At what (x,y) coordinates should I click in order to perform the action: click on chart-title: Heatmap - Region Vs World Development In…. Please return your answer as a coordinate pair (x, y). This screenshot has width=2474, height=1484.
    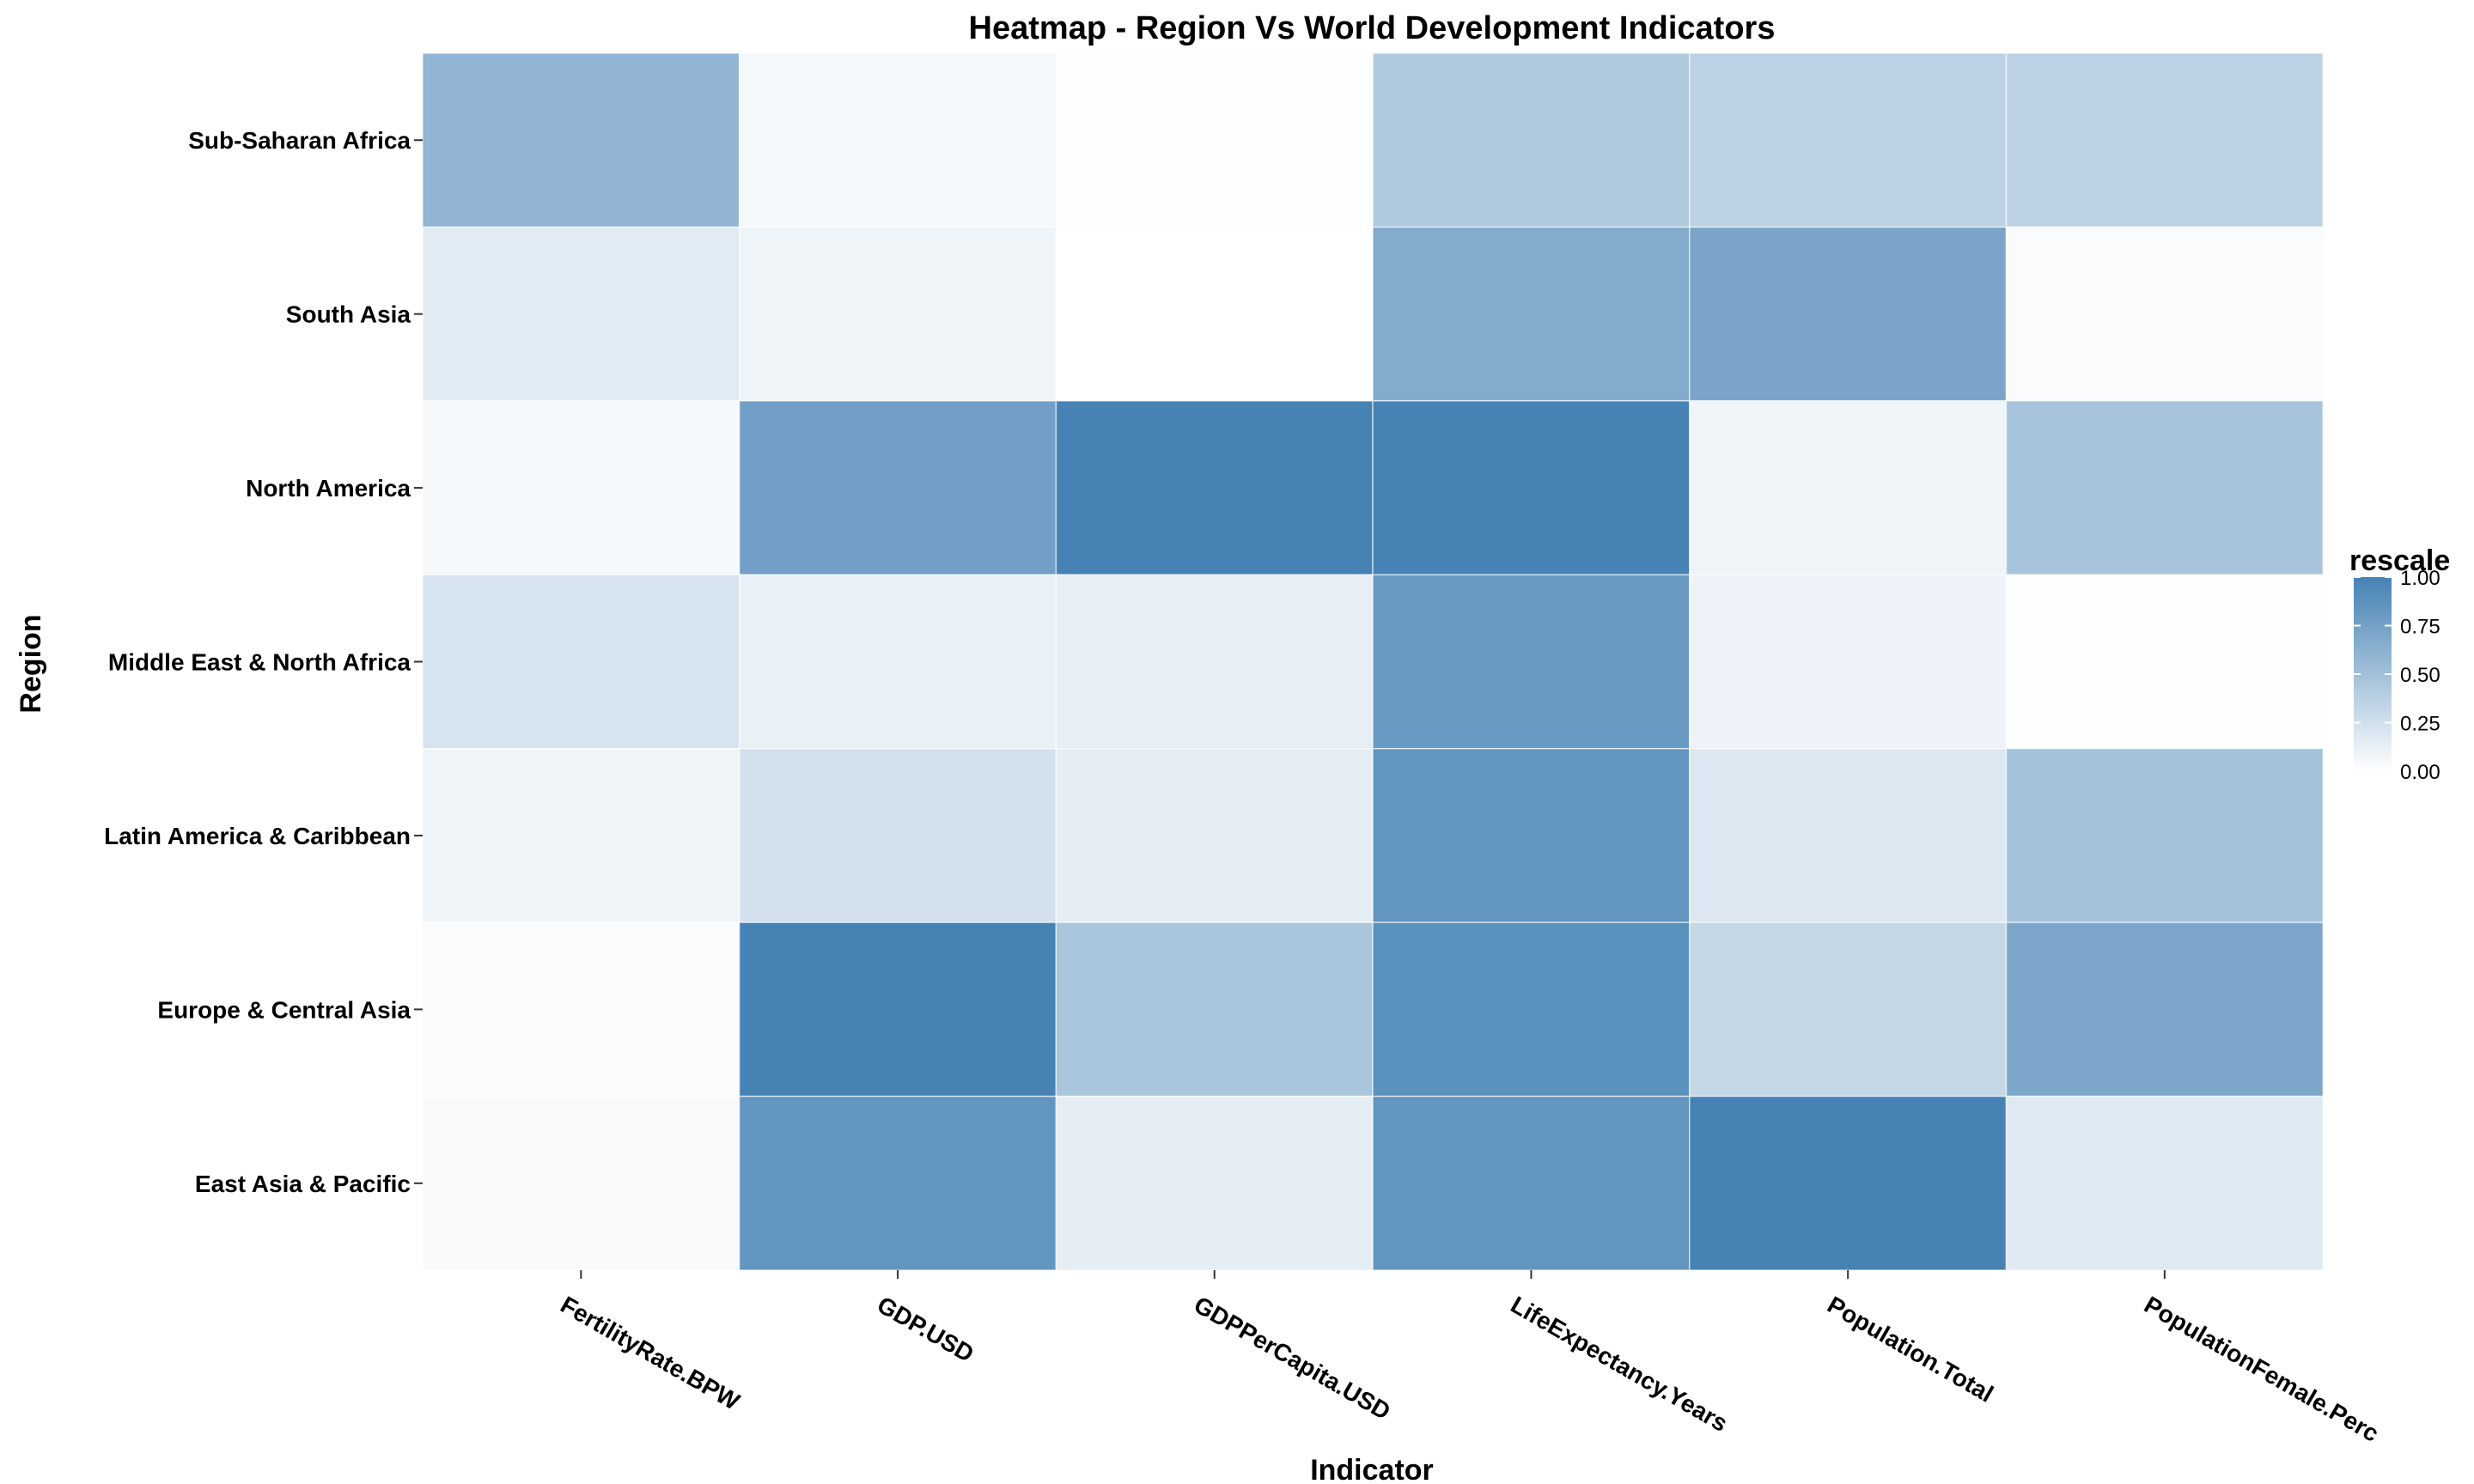
    Looking at the image, I should click on (1372, 28).